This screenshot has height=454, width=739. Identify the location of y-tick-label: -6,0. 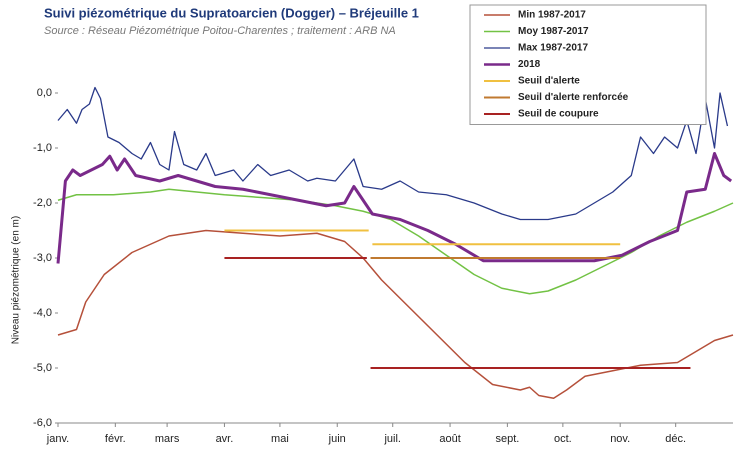
(42, 423).